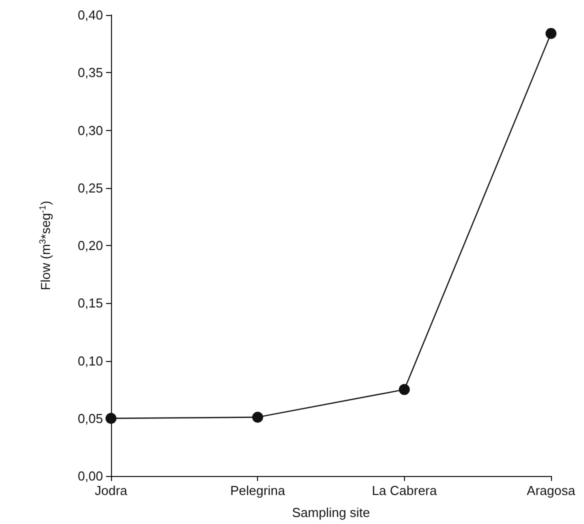  Describe the element at coordinates (90, 188) in the screenshot. I see `y-tick-label: 0,25` at that location.